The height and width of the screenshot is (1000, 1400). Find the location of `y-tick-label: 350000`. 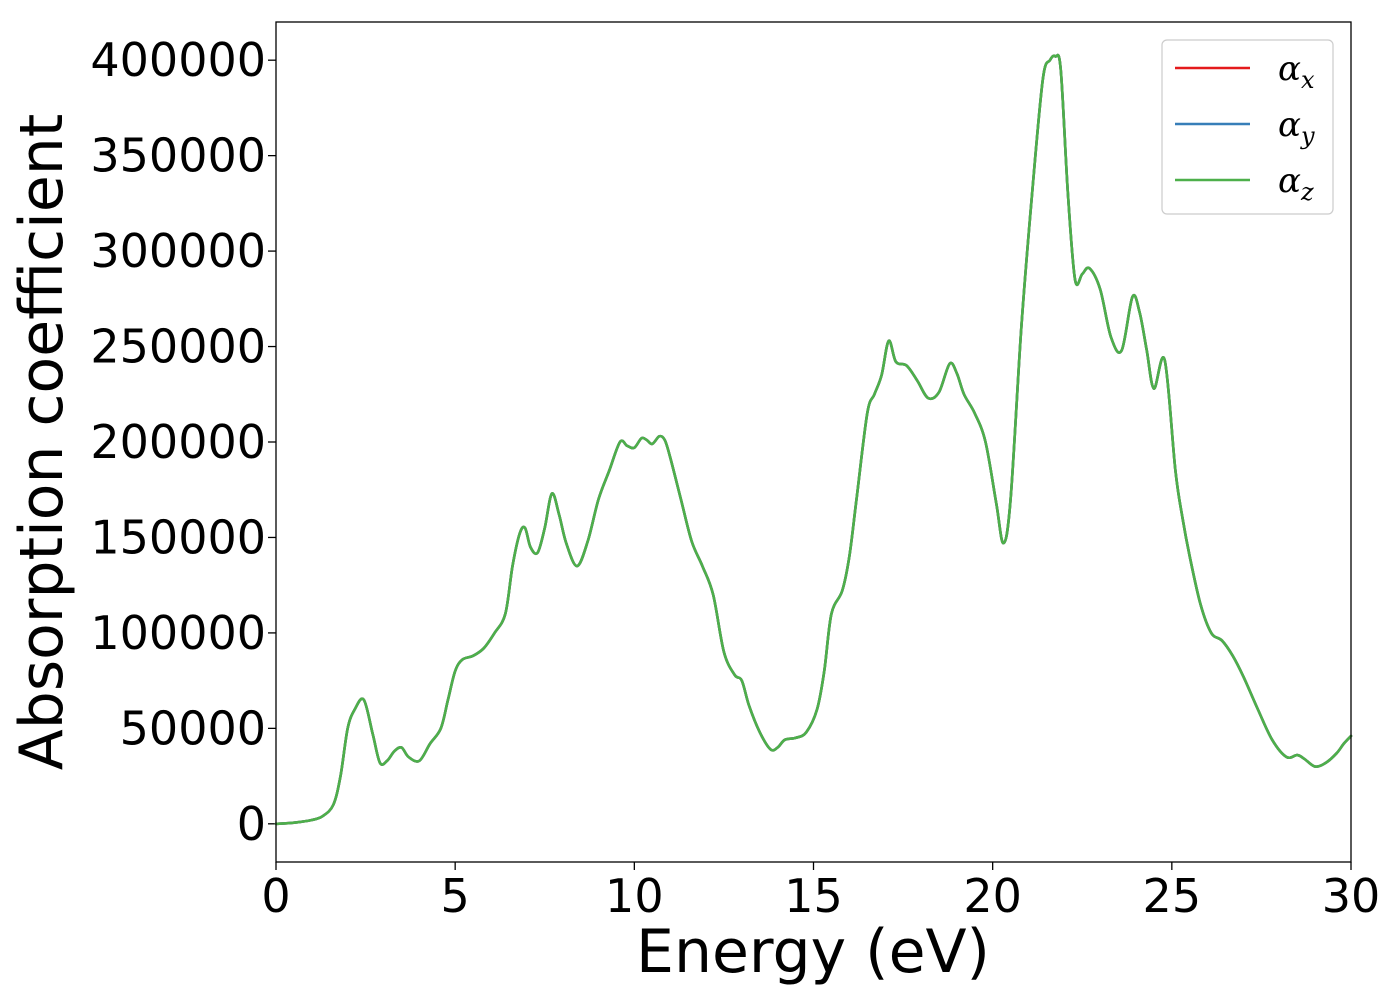

y-tick-label: 350000 is located at coordinates (178, 156).